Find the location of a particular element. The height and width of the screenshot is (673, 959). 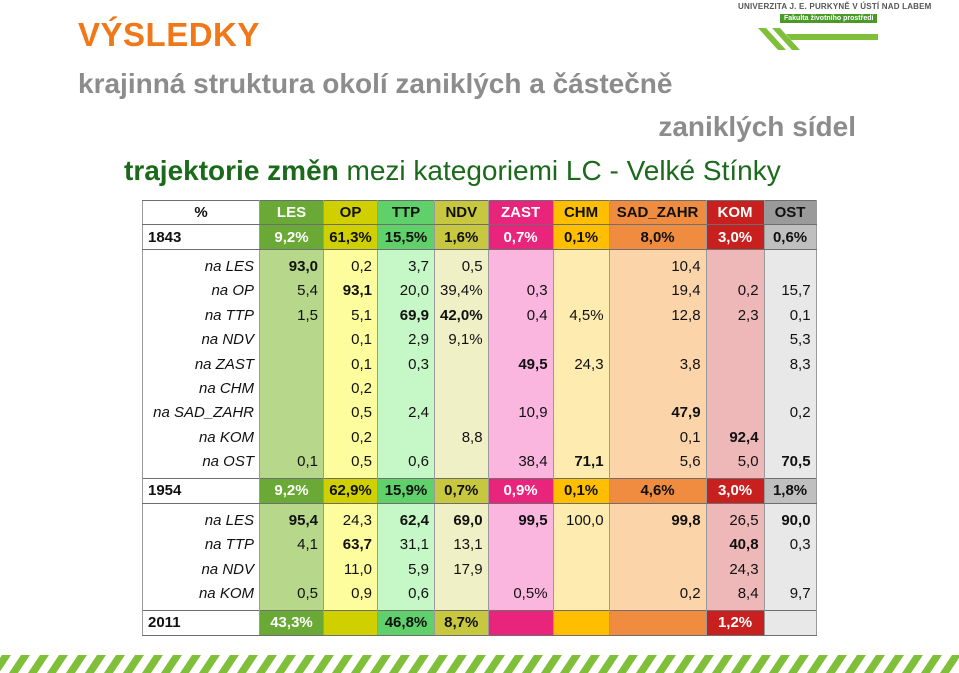

header-cell-ttp: TTP is located at coordinates (406, 212).